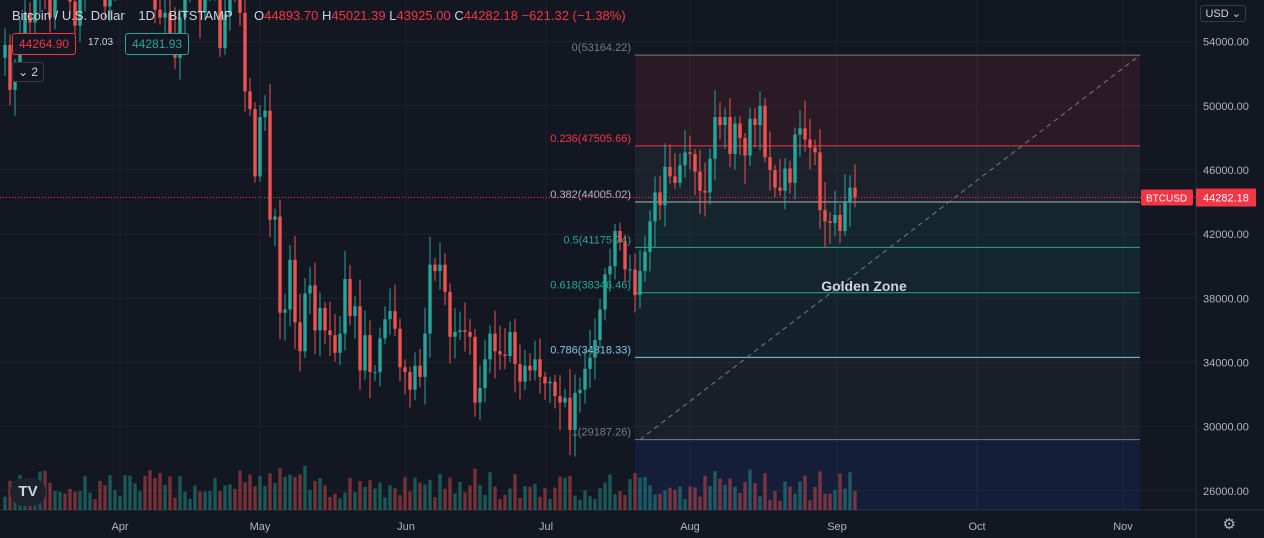 Image resolution: width=1264 pixels, height=538 pixels. Describe the element at coordinates (1229, 524) in the screenshot. I see `gear-icon: ⚙` at that location.